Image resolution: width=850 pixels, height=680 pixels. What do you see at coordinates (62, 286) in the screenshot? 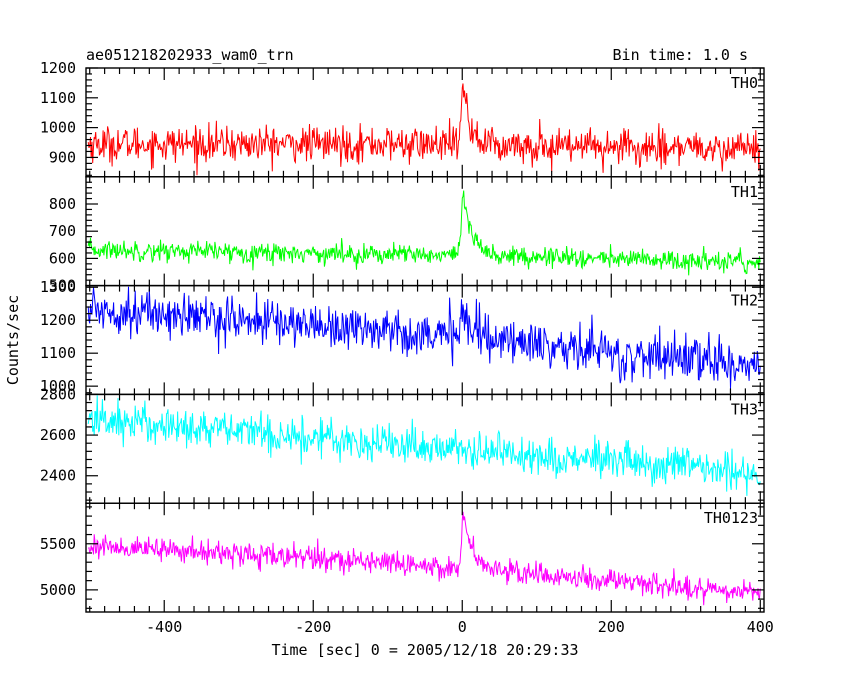
I see `y-tick-label: 500` at bounding box center [62, 286].